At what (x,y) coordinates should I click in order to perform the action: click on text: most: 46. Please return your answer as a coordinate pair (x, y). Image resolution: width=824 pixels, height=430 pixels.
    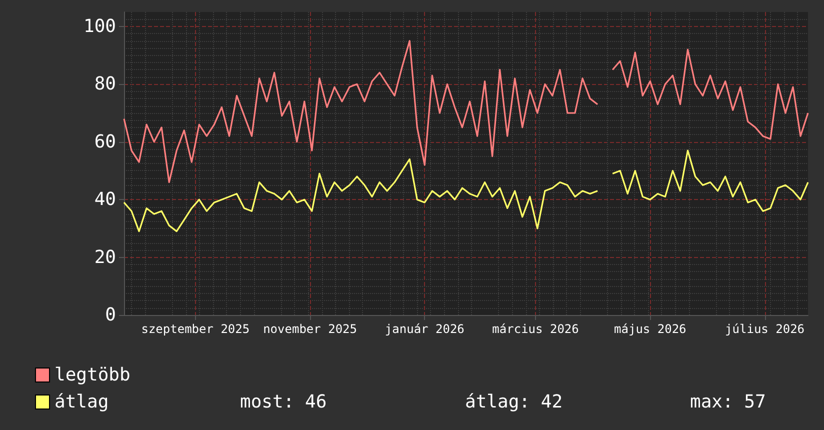
    Looking at the image, I should click on (283, 402).